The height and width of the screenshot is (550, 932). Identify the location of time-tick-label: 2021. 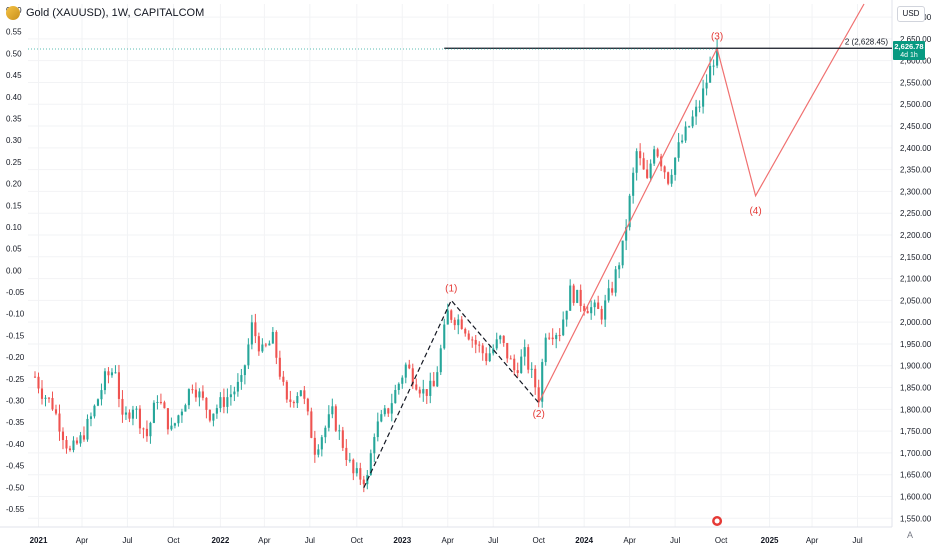
(39, 540).